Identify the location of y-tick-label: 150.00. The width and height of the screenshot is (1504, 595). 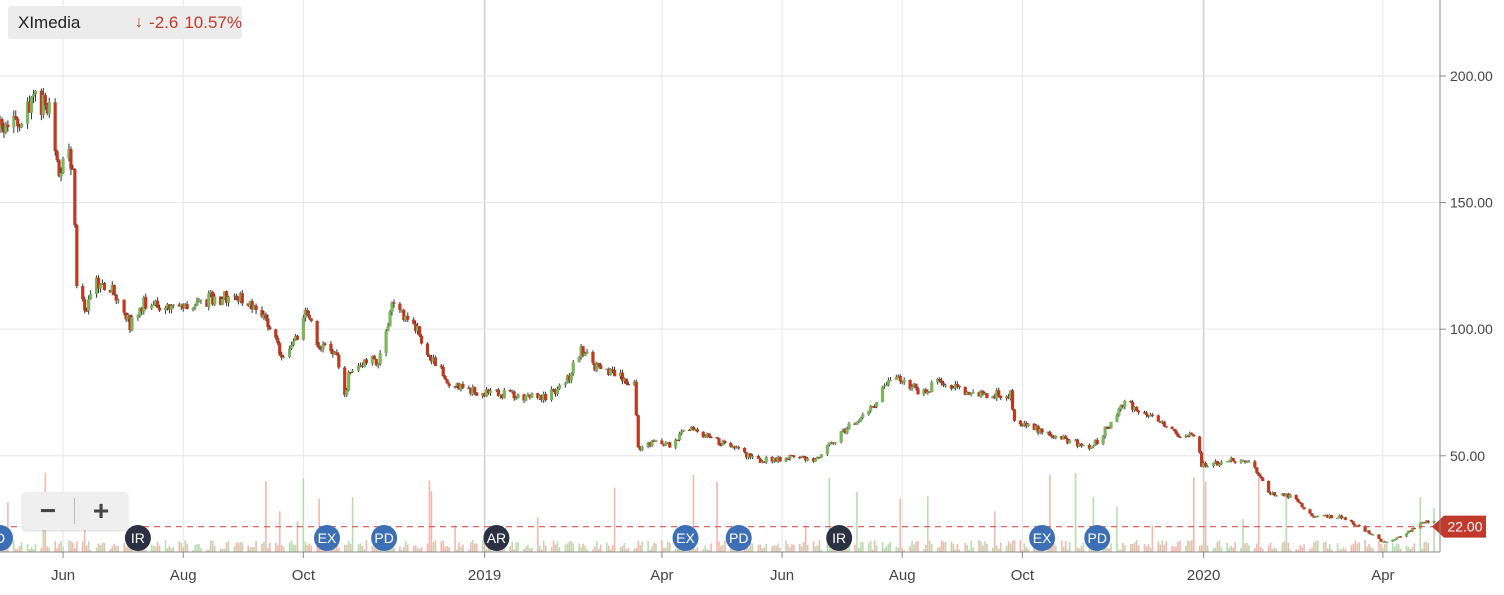
(1471, 203).